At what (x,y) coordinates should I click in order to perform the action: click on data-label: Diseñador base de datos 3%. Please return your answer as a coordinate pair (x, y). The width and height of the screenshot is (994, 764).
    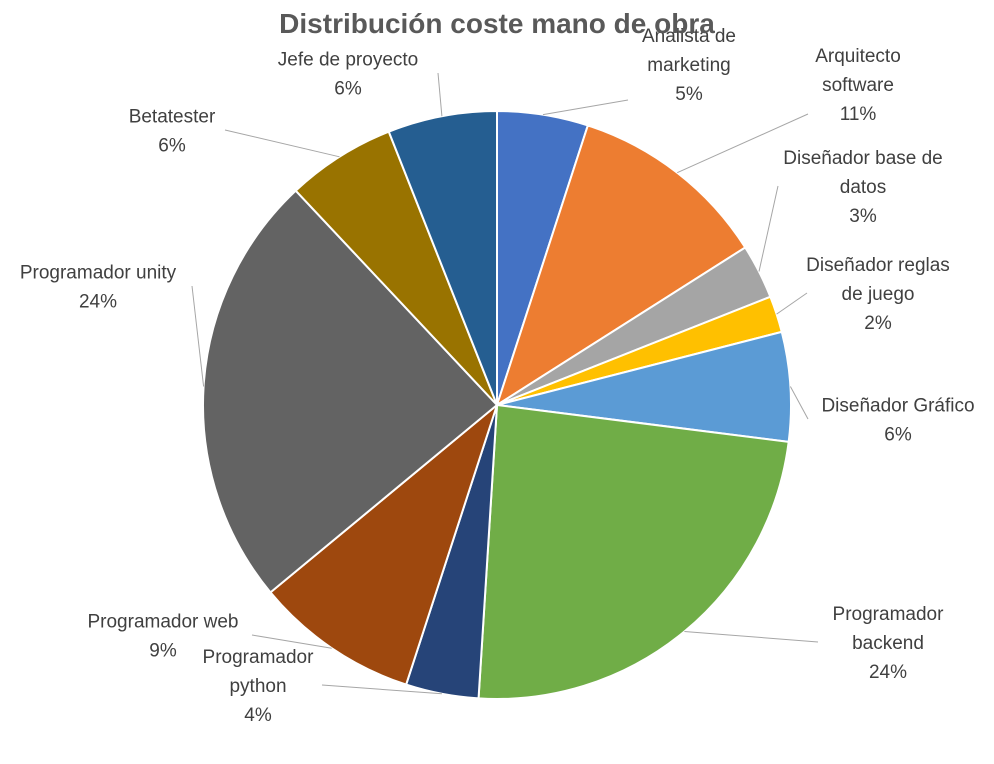
    Looking at the image, I should click on (863, 187).